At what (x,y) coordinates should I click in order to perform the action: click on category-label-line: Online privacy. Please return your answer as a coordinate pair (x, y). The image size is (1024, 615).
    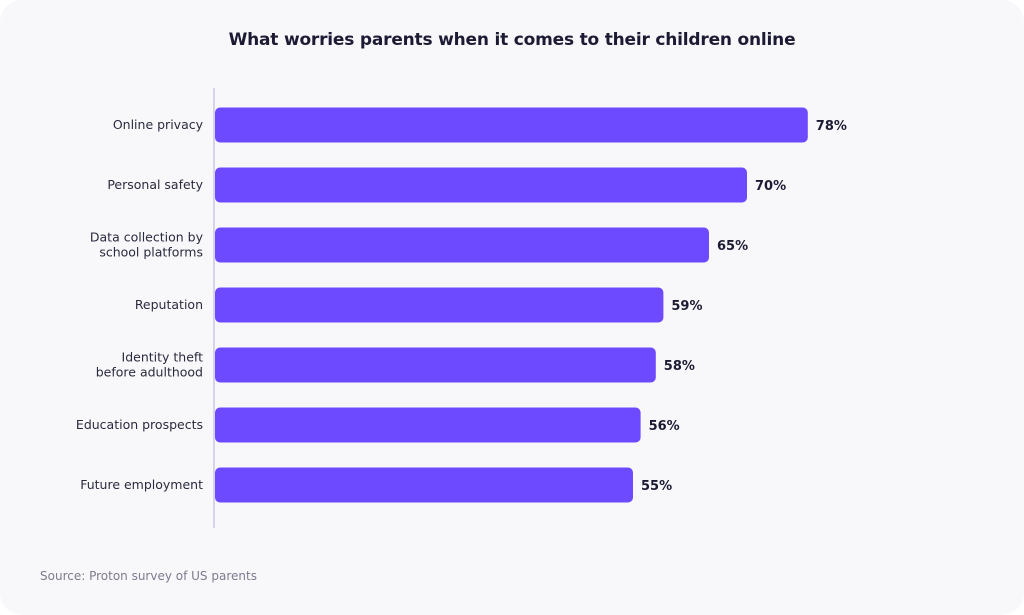
    Looking at the image, I should click on (158, 124).